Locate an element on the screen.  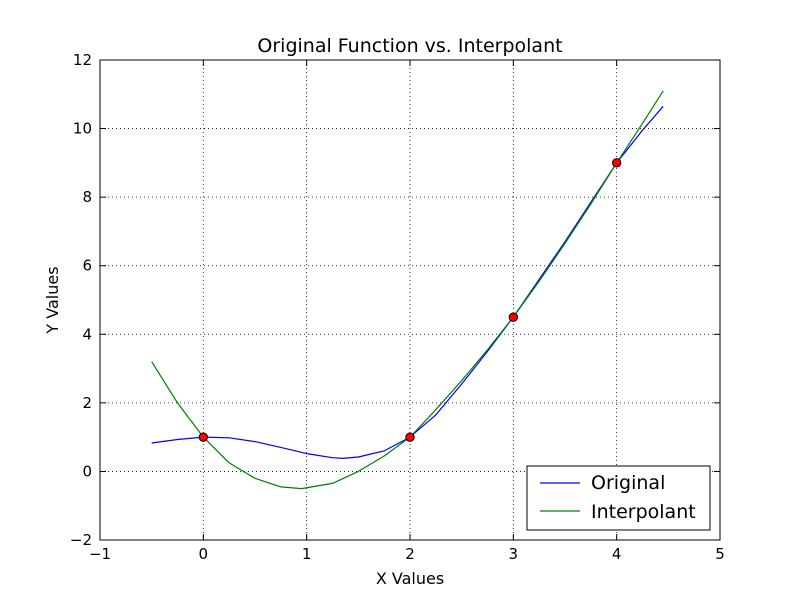
chart-title: Original Function vs. Interpolant is located at coordinates (409, 46).